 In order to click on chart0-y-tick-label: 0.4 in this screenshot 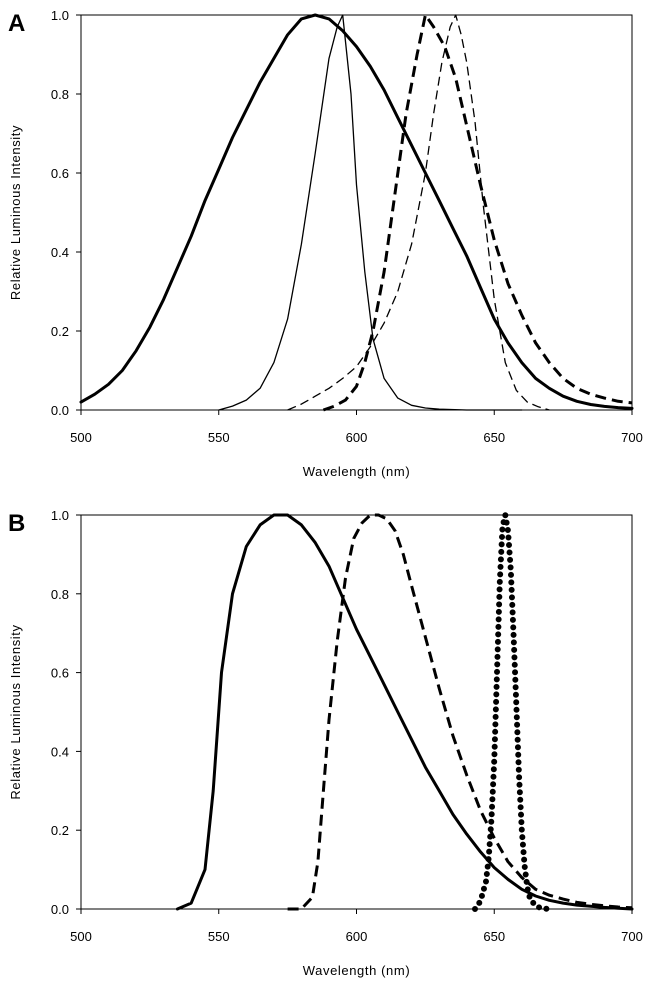, I will do `click(60, 252)`.